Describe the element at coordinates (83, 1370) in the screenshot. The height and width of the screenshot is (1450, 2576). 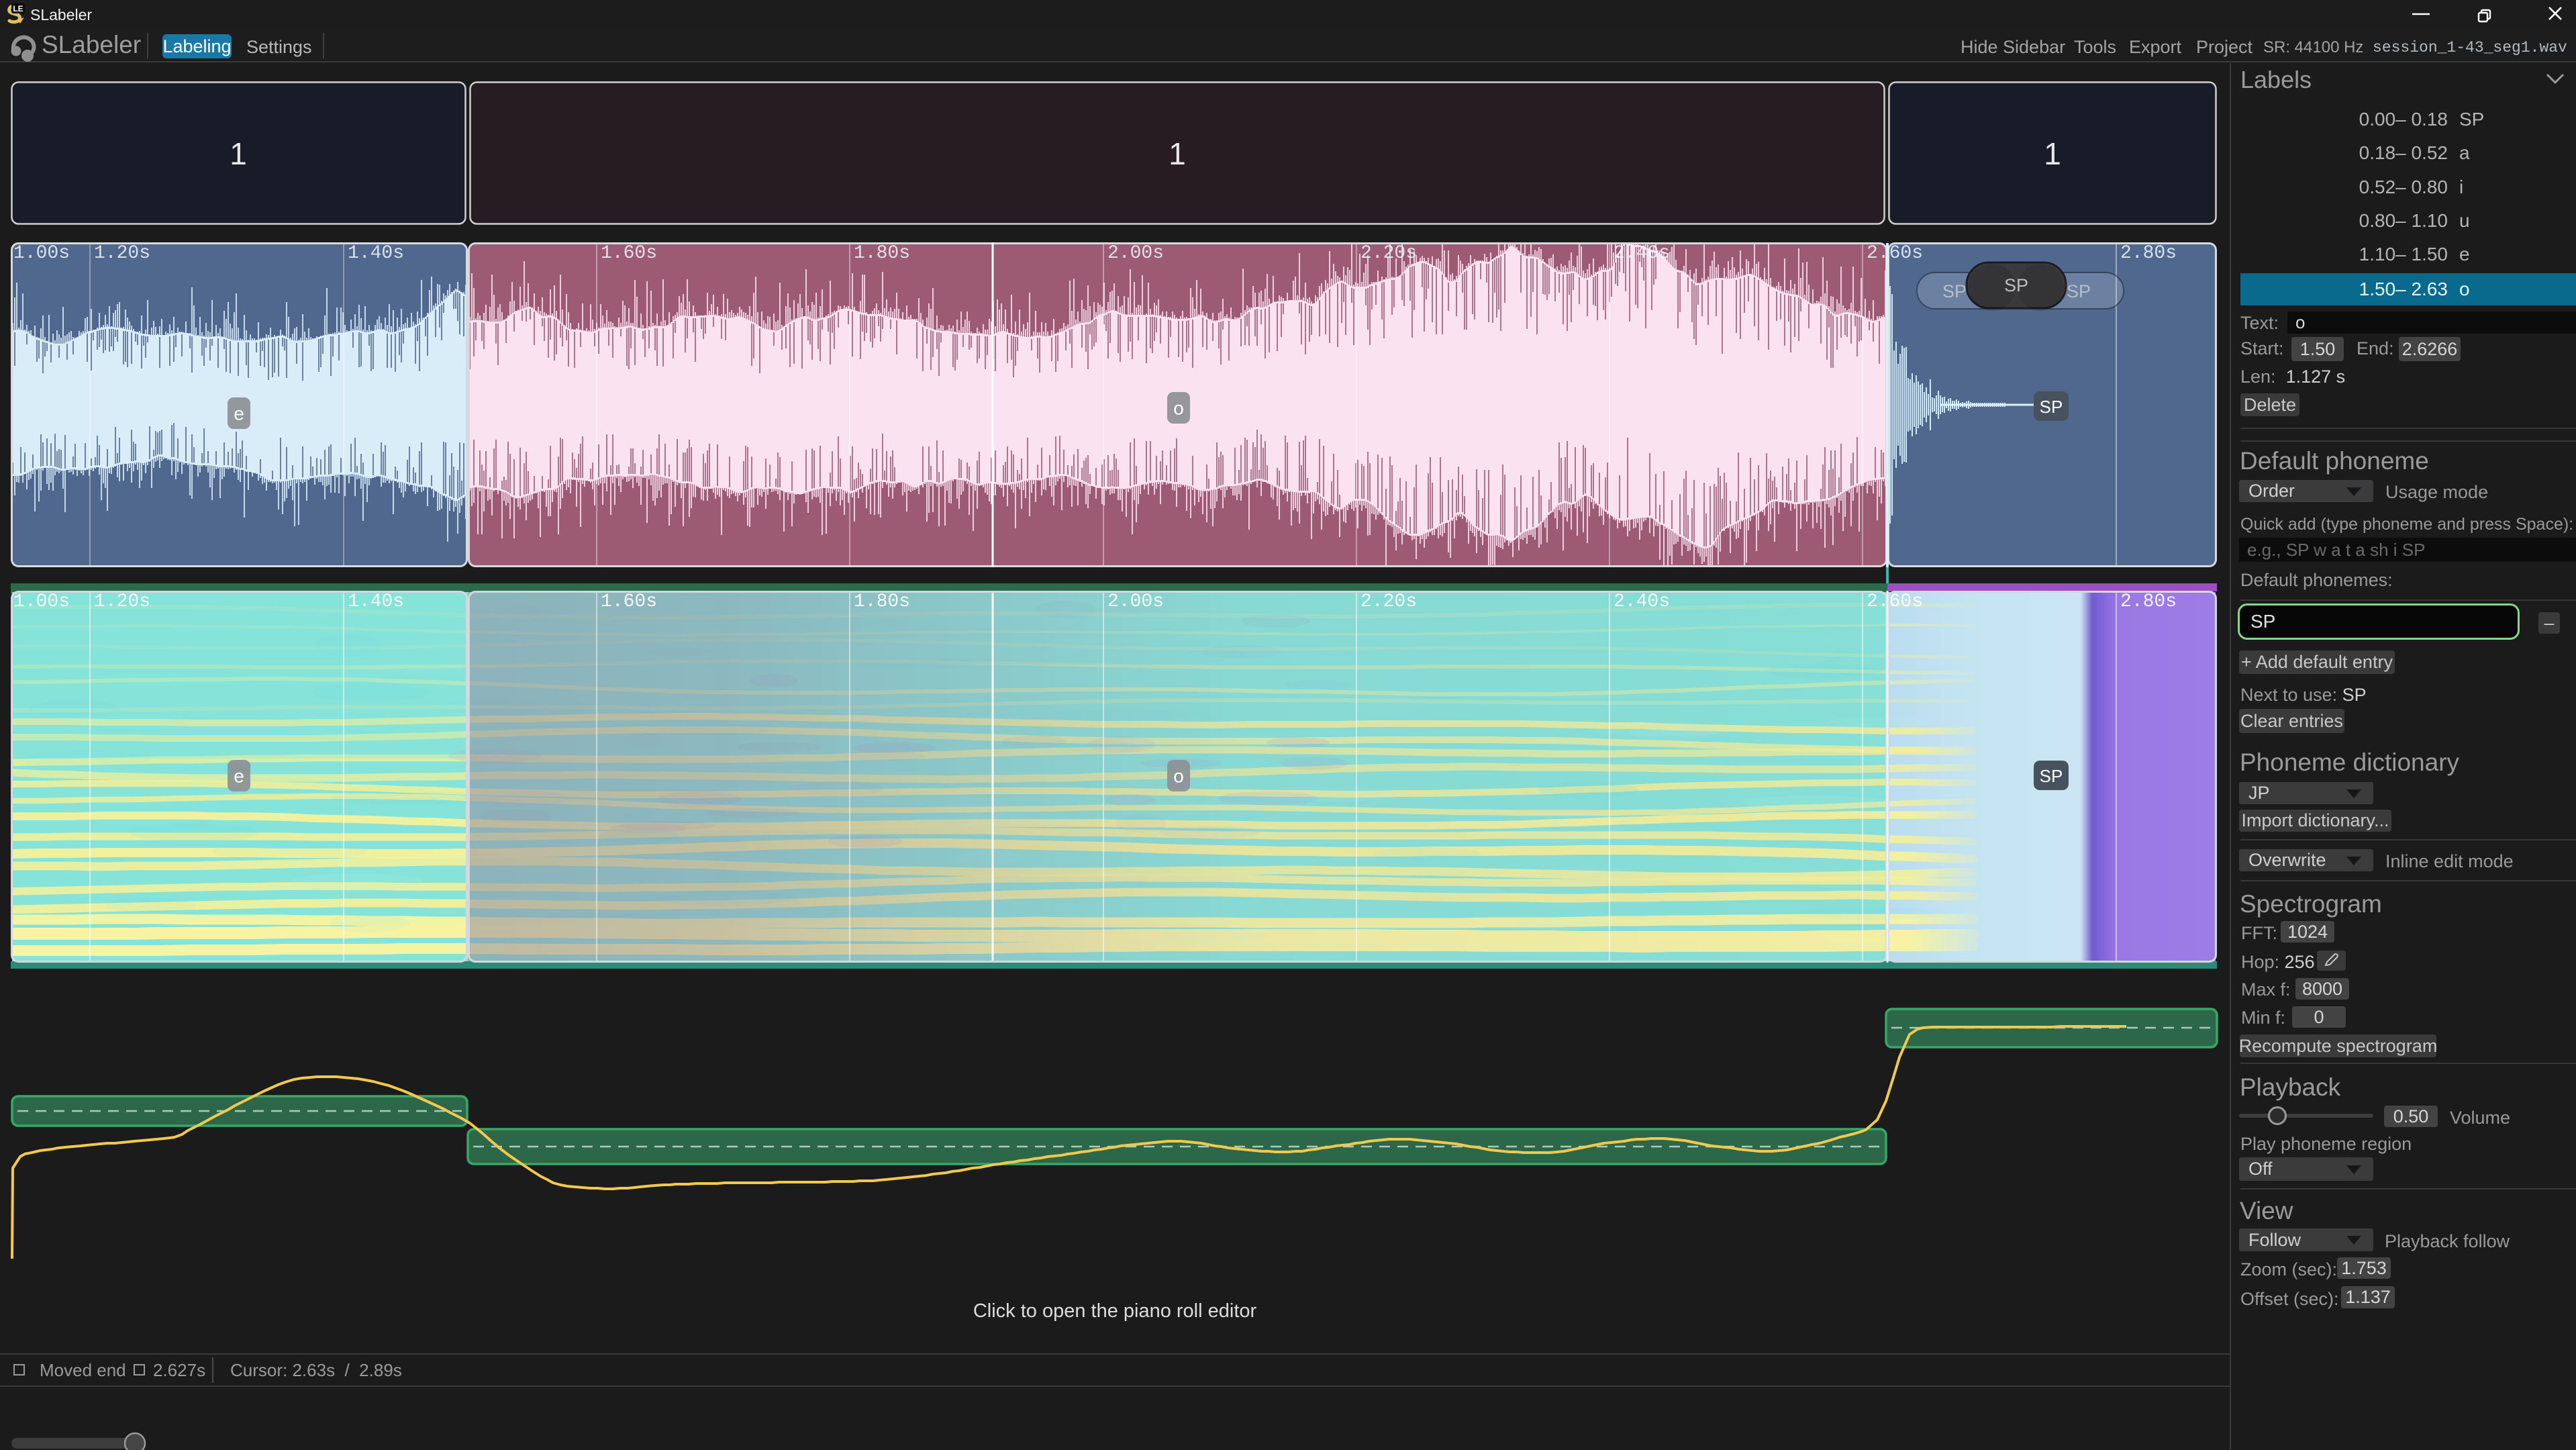
I see `svg-text: Moved end` at that location.